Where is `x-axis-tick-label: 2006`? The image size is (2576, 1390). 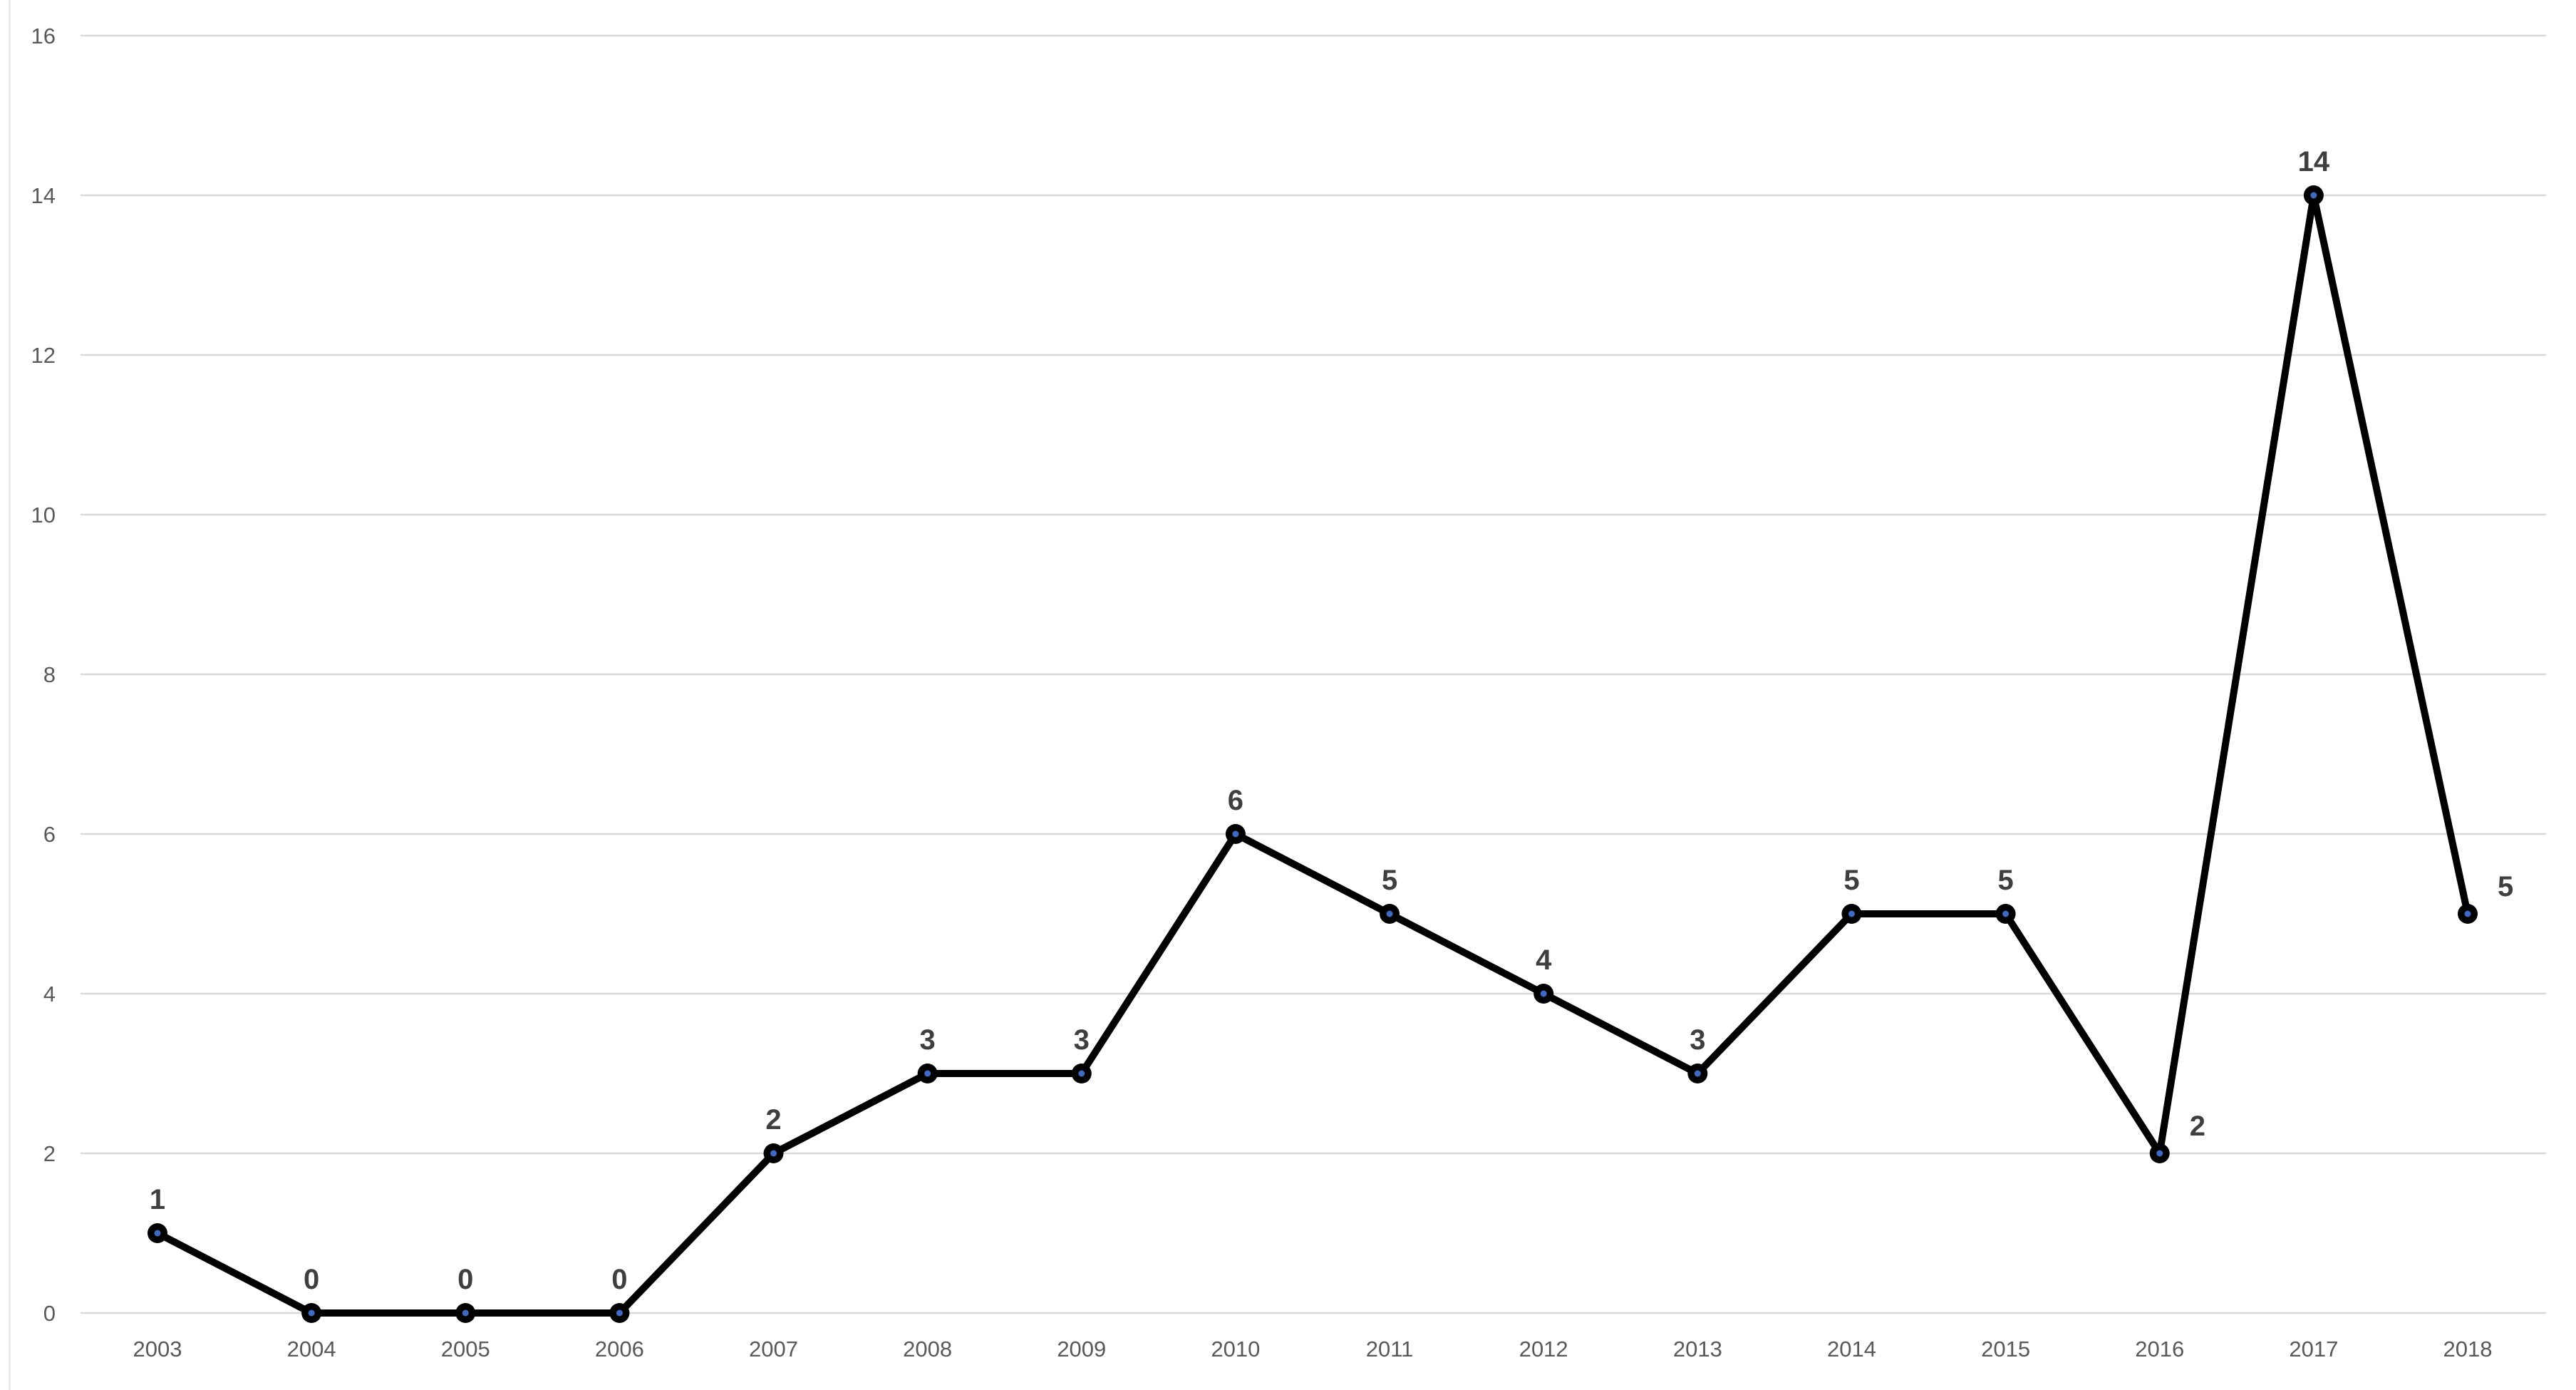
x-axis-tick-label: 2006 is located at coordinates (620, 1349).